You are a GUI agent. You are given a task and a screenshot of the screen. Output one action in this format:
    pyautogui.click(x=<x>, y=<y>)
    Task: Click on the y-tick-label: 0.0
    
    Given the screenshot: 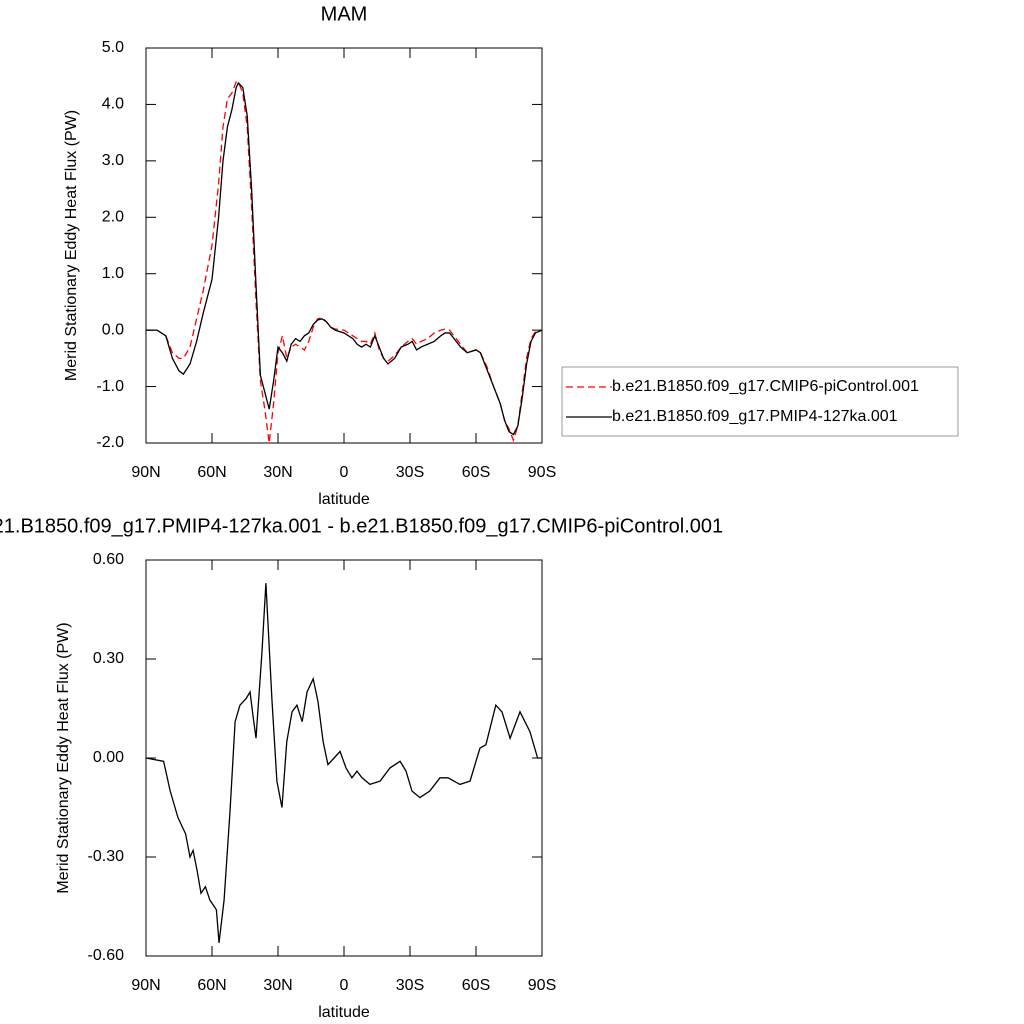 What is the action you would take?
    pyautogui.click(x=113, y=329)
    